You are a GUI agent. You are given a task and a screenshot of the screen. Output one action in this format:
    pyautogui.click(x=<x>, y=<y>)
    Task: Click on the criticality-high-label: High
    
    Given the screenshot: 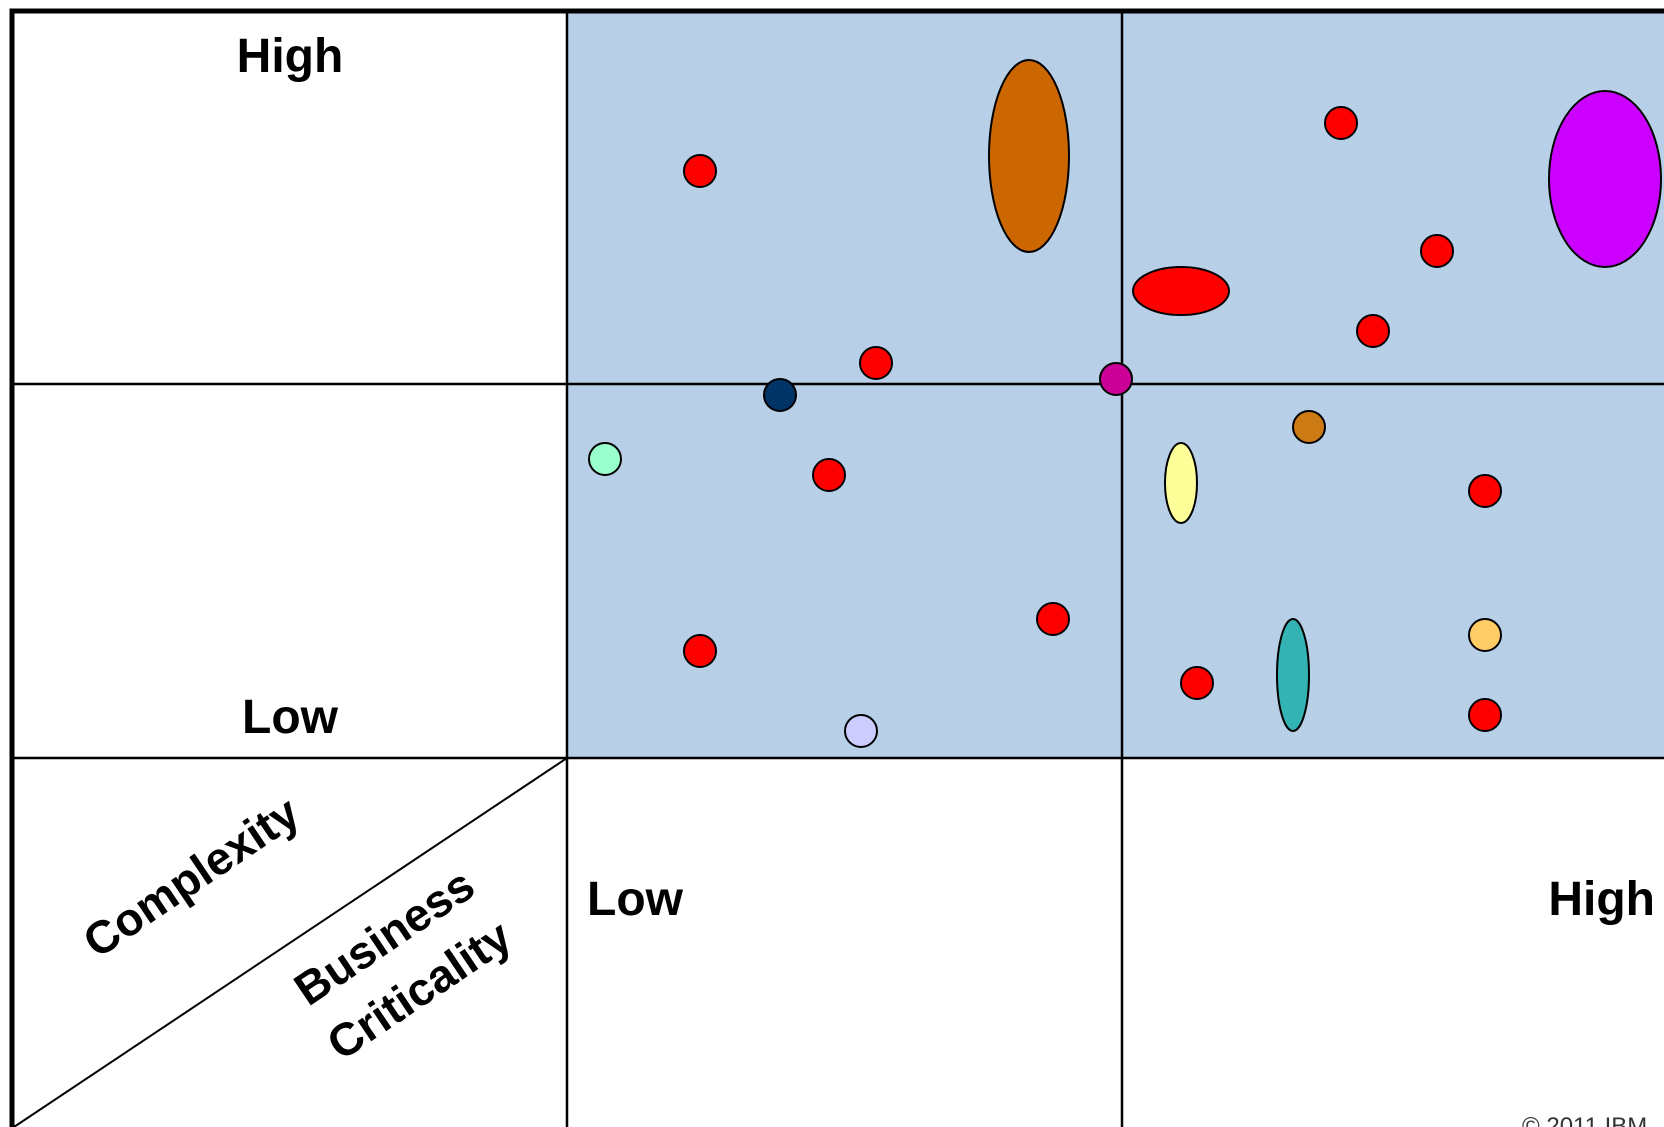 What is the action you would take?
    pyautogui.click(x=1601, y=899)
    